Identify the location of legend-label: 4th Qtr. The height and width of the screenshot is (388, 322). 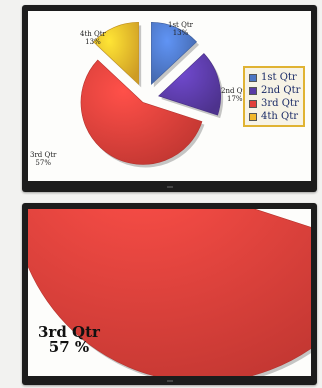
(279, 116).